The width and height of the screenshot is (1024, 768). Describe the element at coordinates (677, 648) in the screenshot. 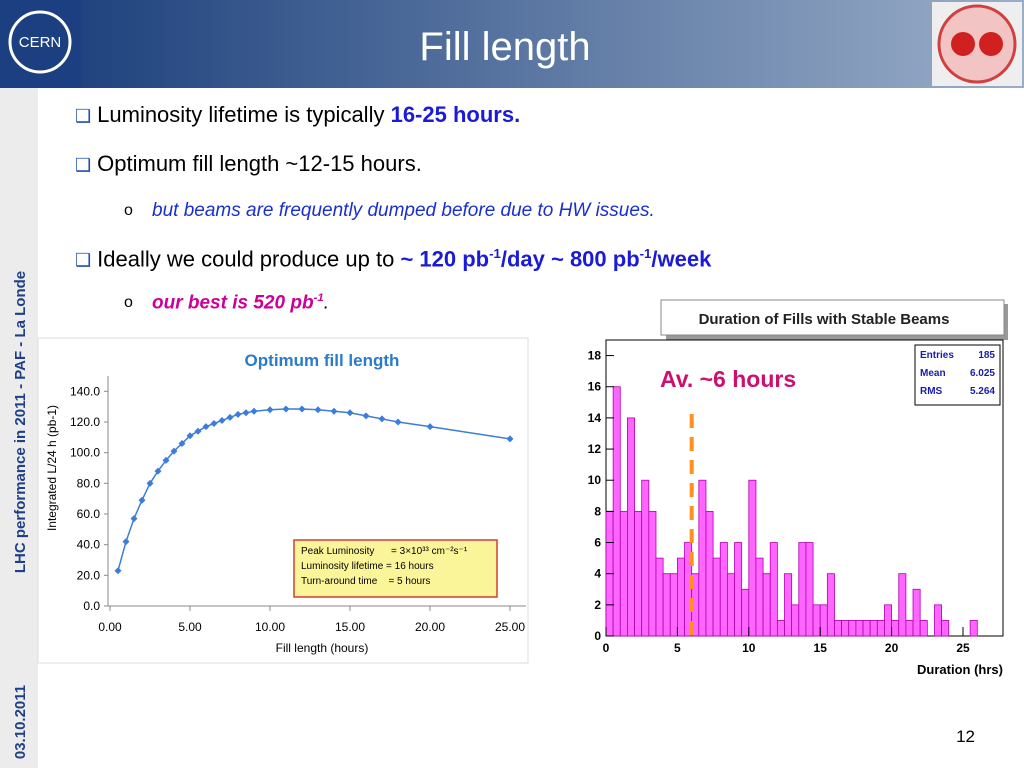

I see `x-tick-label: 5` at that location.